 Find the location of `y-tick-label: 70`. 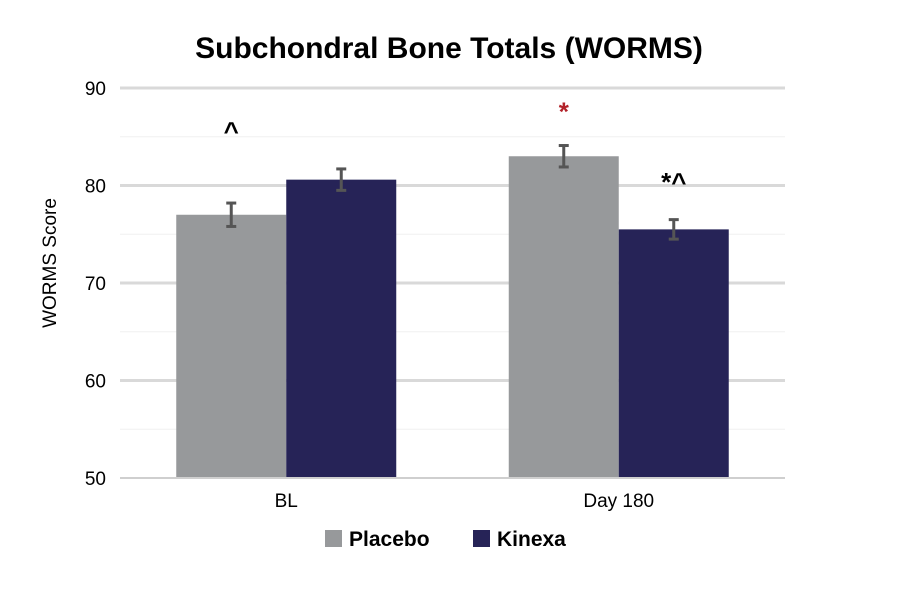

y-tick-label: 70 is located at coordinates (95, 284).